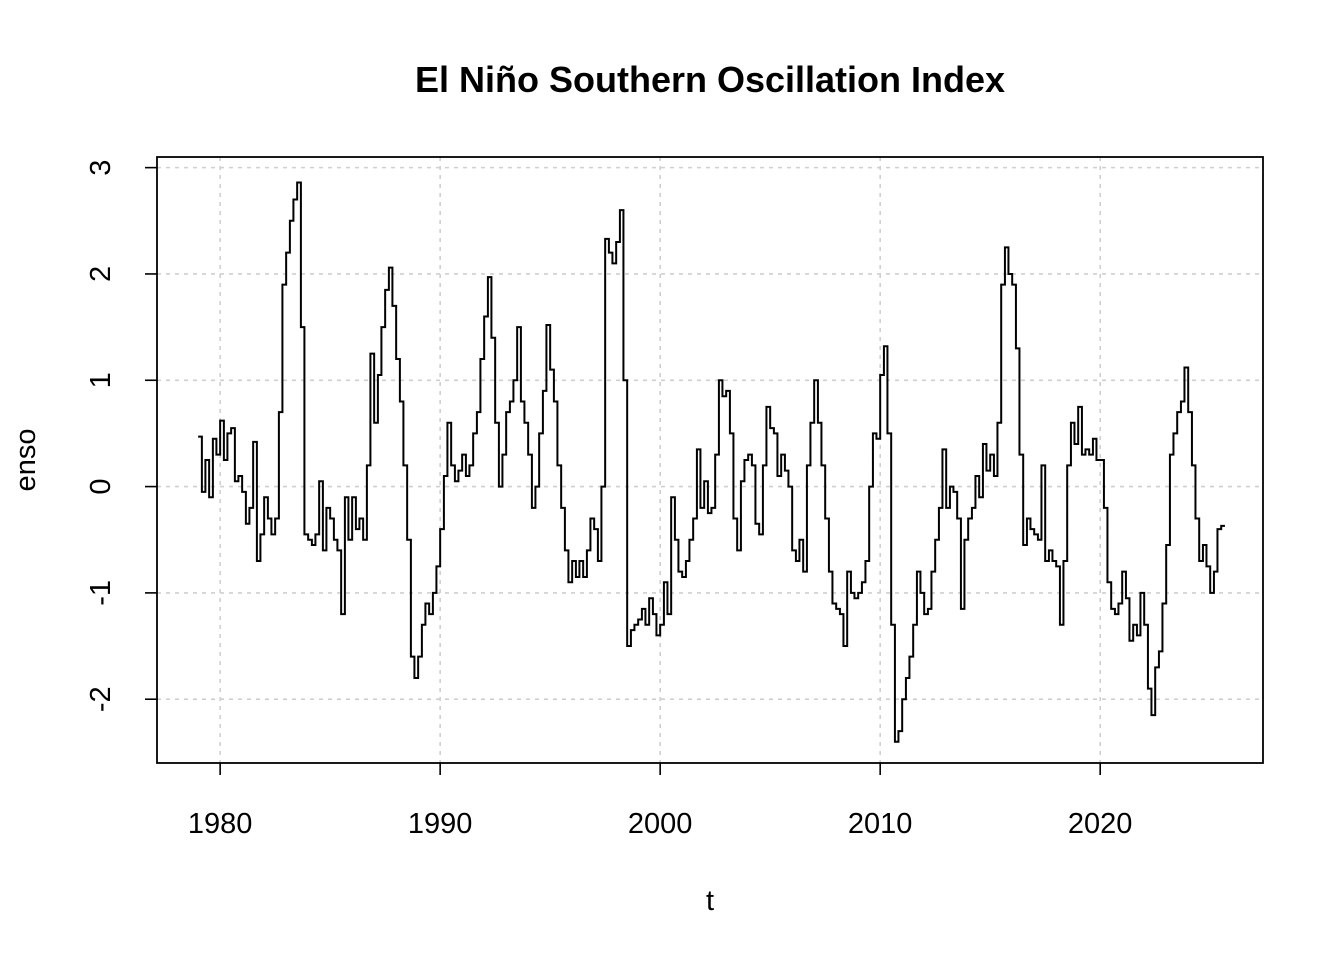 Image resolution: width=1344 pixels, height=960 pixels. Describe the element at coordinates (101, 168) in the screenshot. I see `y-tick-label: 3` at that location.